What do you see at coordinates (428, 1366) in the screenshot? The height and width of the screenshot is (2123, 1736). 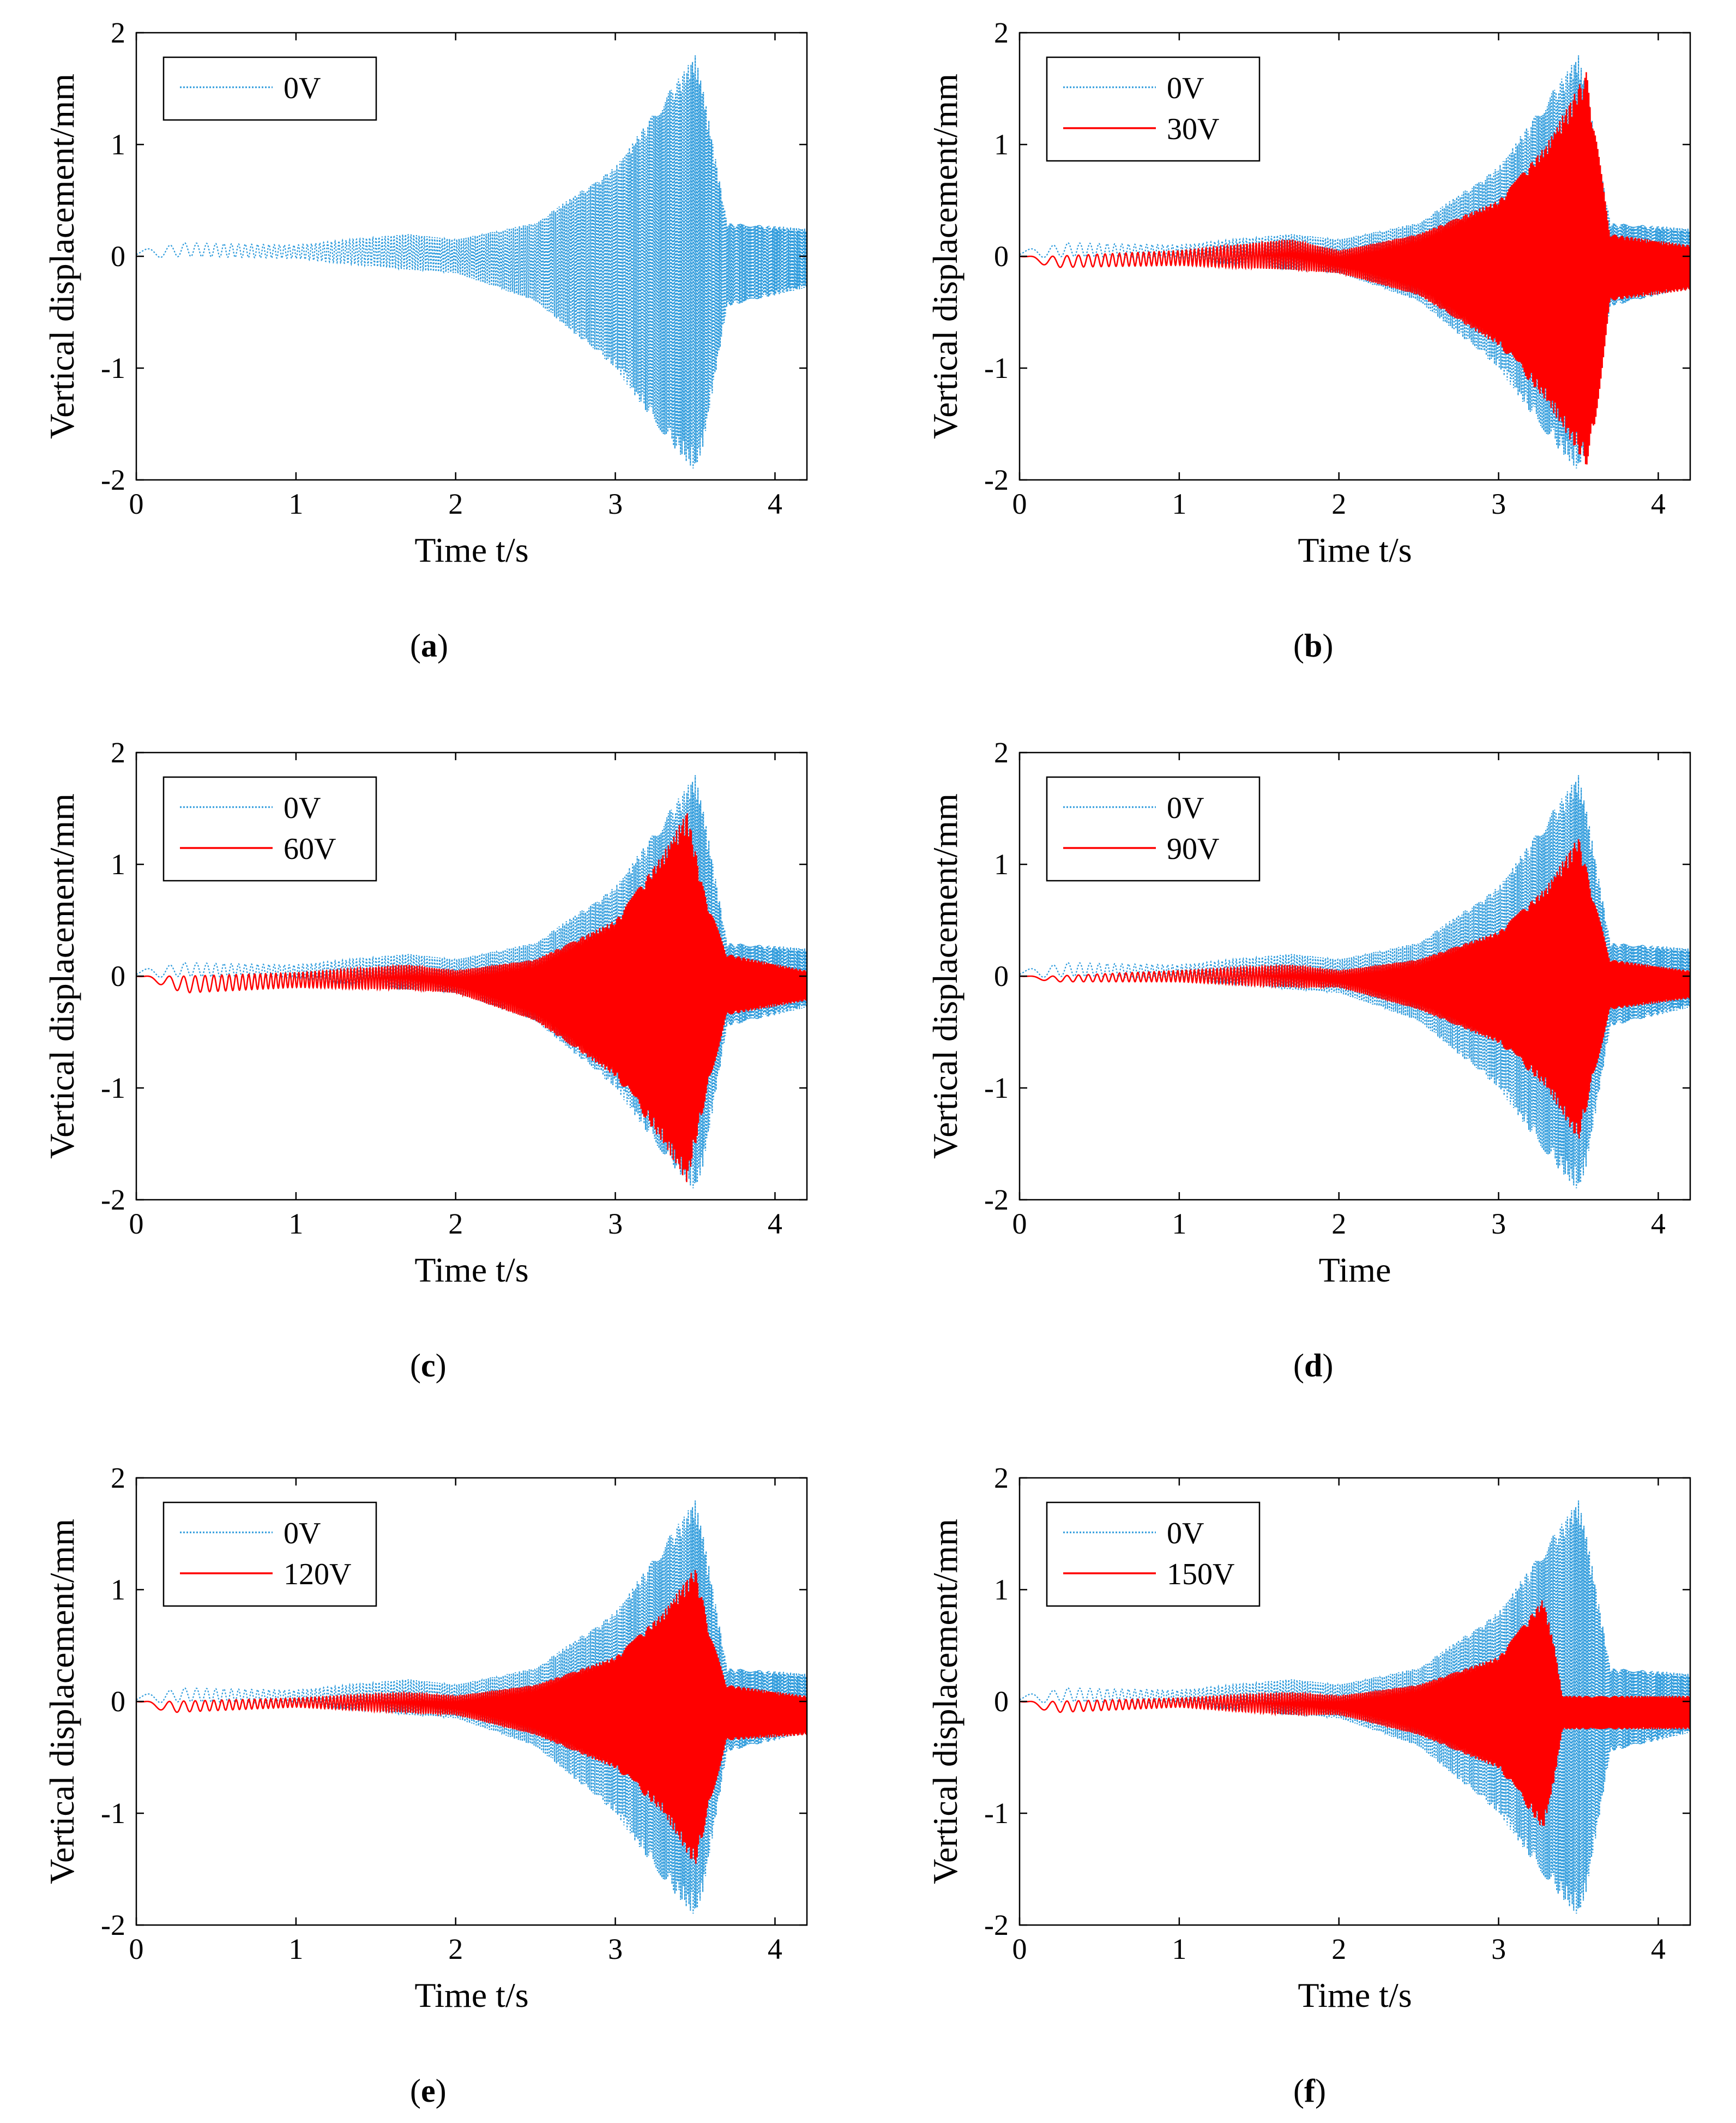 I see `caption-c: (c)` at bounding box center [428, 1366].